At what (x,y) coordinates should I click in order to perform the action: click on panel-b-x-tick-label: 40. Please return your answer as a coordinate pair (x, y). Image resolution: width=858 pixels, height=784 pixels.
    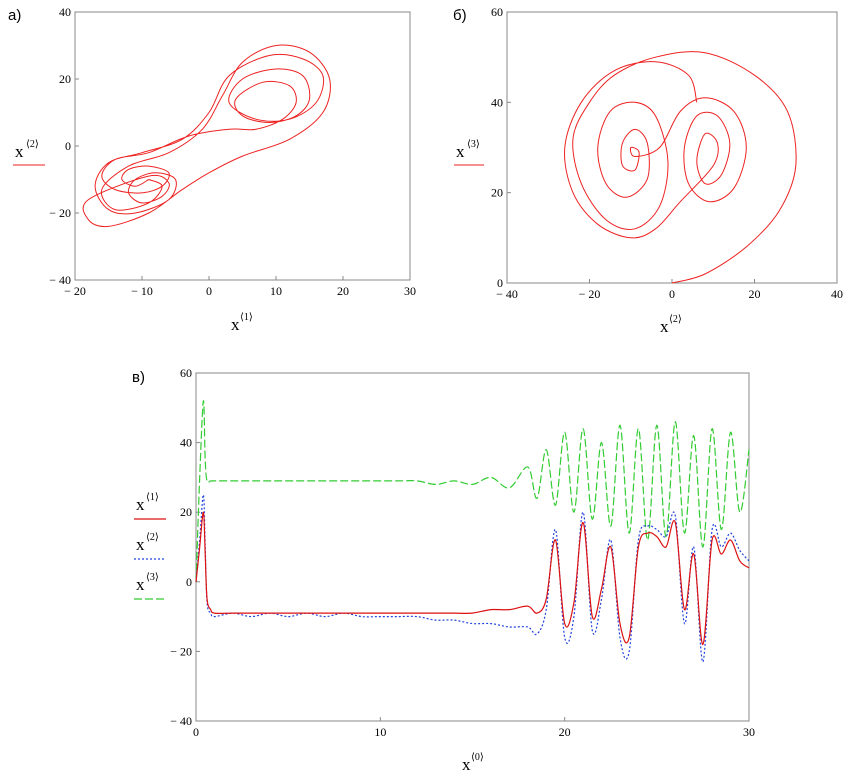
    Looking at the image, I should click on (837, 294).